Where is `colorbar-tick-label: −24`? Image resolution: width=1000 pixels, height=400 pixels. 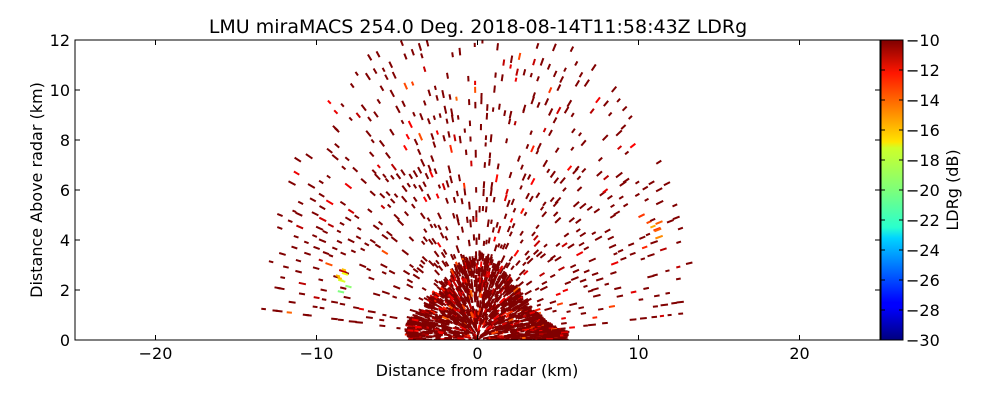
colorbar-tick-label: −24 is located at coordinates (923, 250).